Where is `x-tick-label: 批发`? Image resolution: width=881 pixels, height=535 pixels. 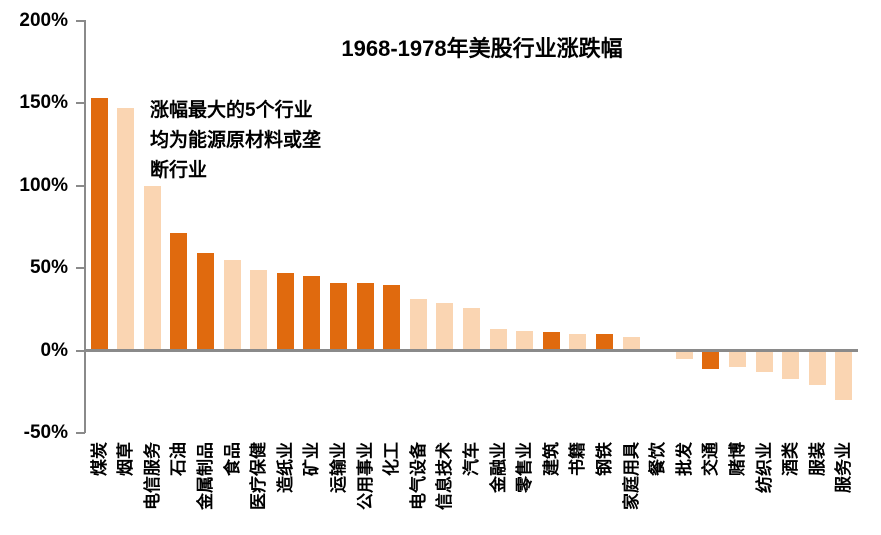 x-tick-label: 批发 is located at coordinates (684, 459).